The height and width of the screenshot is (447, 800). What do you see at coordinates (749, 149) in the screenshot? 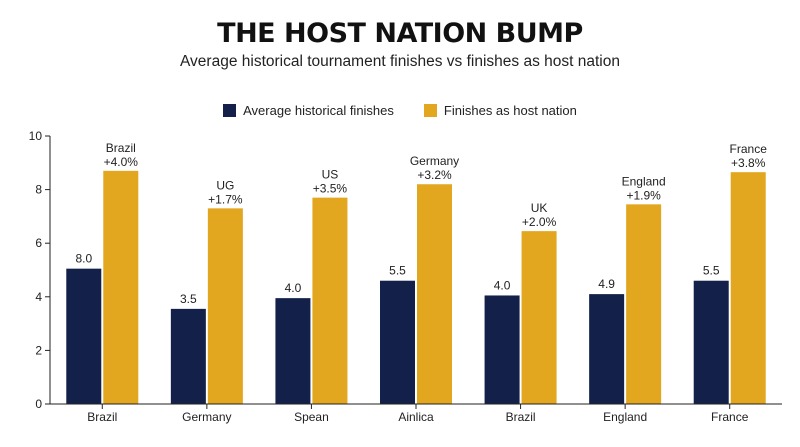
I see `data-label-host-country: France` at bounding box center [749, 149].